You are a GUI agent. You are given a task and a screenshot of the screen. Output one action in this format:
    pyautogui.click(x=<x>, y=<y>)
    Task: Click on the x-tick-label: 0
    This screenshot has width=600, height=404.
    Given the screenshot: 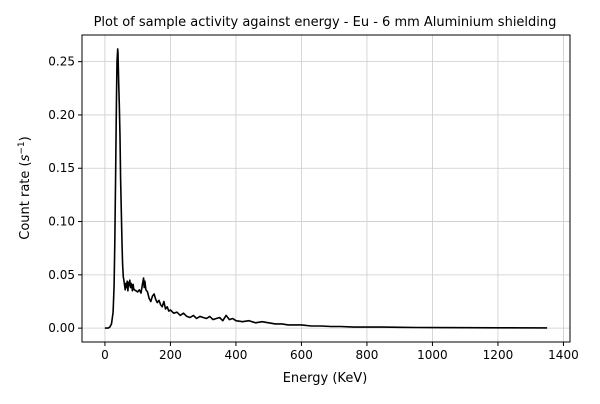 What is the action you would take?
    pyautogui.click(x=105, y=355)
    